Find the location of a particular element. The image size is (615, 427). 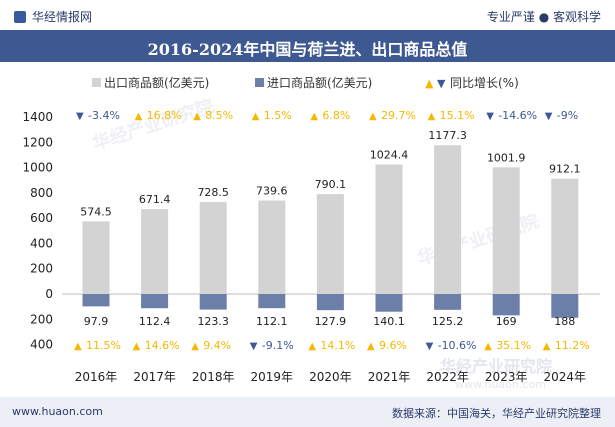

import-value-label: 112.4 is located at coordinates (155, 321).